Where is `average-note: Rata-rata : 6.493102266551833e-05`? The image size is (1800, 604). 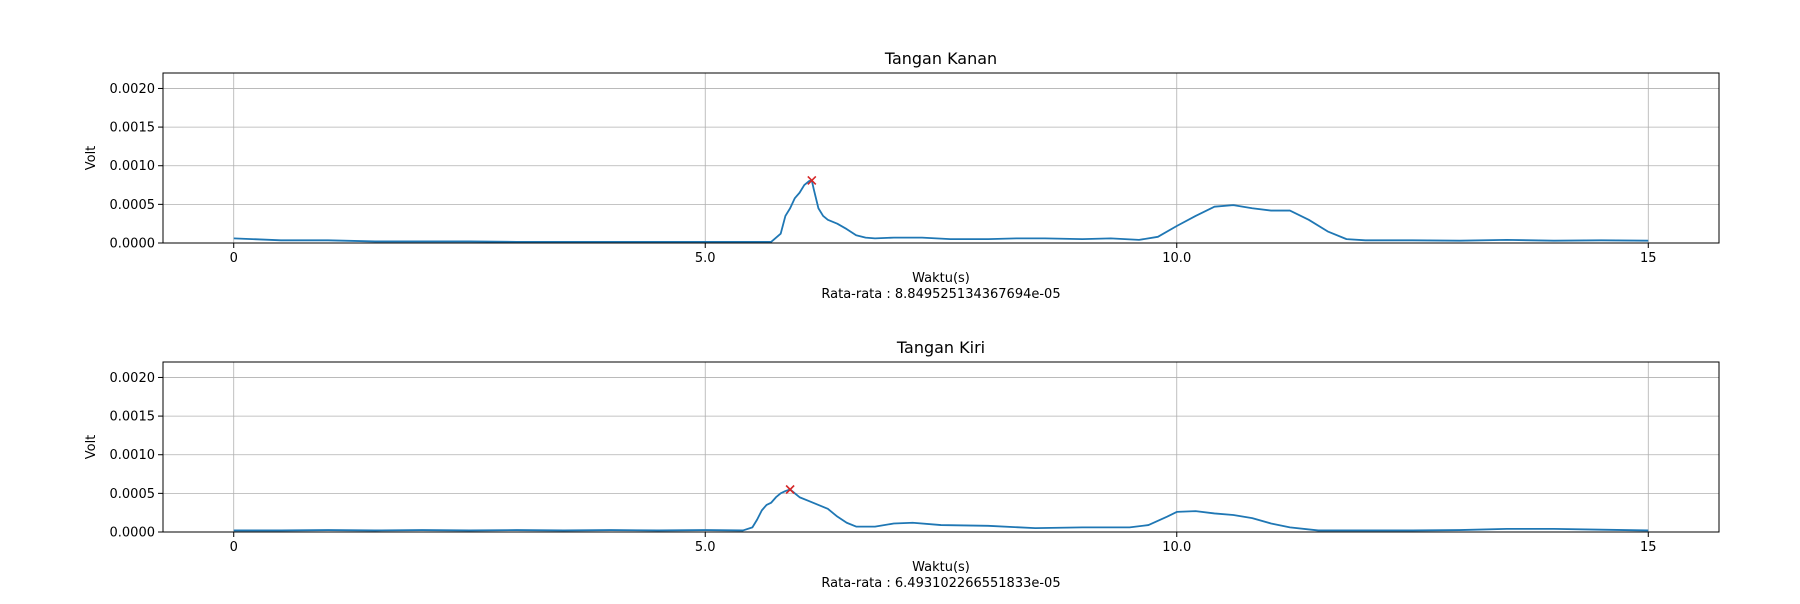
average-note: Rata-rata : 6.493102266551833e-05 is located at coordinates (940, 583).